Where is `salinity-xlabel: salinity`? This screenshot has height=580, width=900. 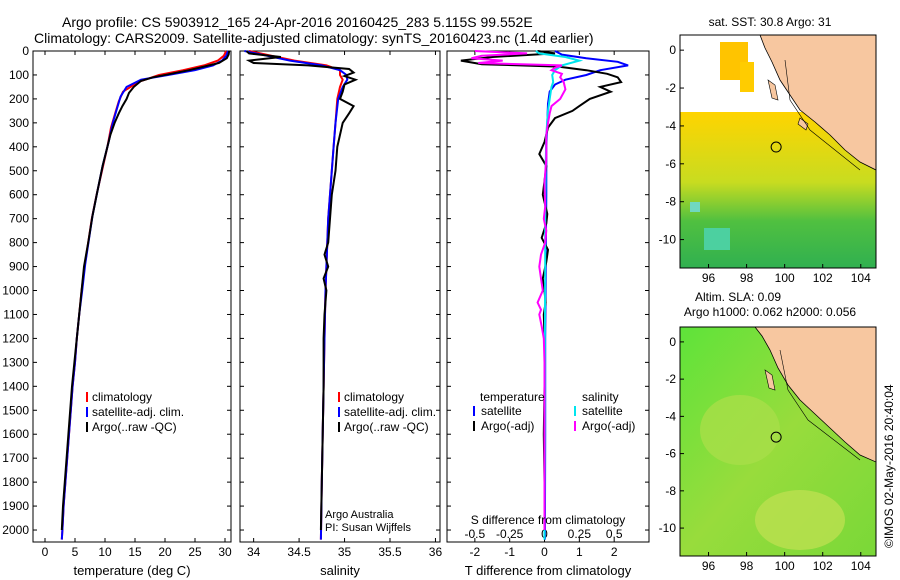
salinity-xlabel: salinity is located at coordinates (340, 570).